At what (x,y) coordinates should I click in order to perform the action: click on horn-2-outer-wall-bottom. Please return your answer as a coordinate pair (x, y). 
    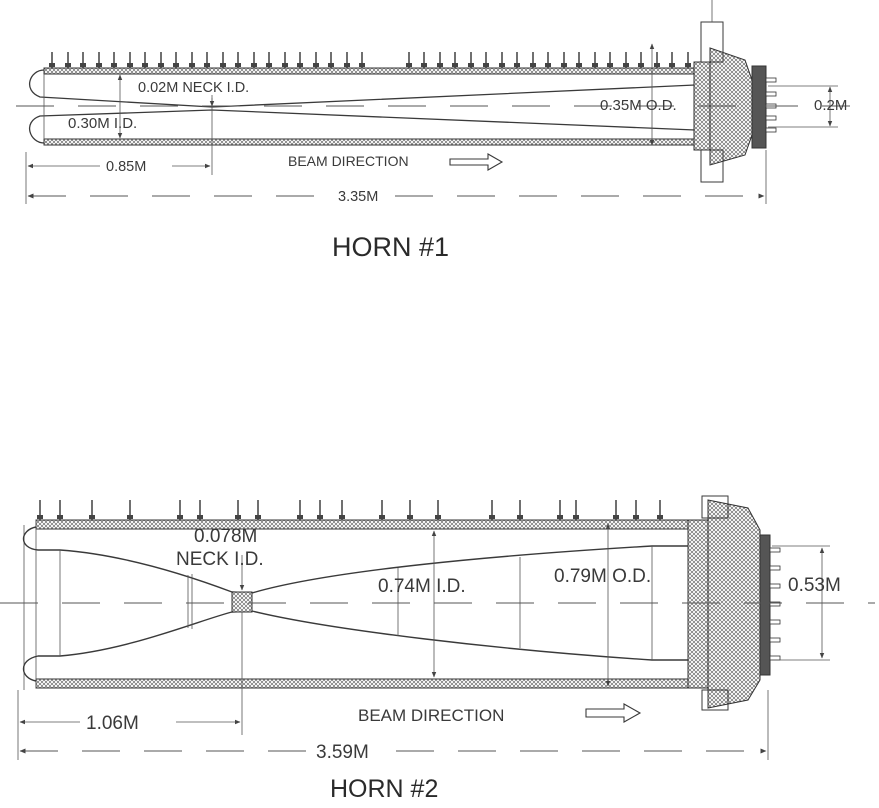
    Looking at the image, I should click on (362, 683).